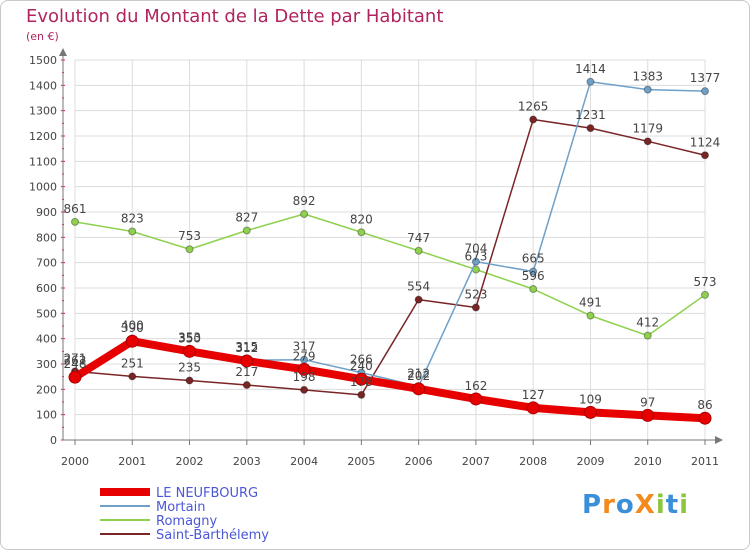  What do you see at coordinates (304, 377) in the screenshot?
I see `data-label: 198` at bounding box center [304, 377].